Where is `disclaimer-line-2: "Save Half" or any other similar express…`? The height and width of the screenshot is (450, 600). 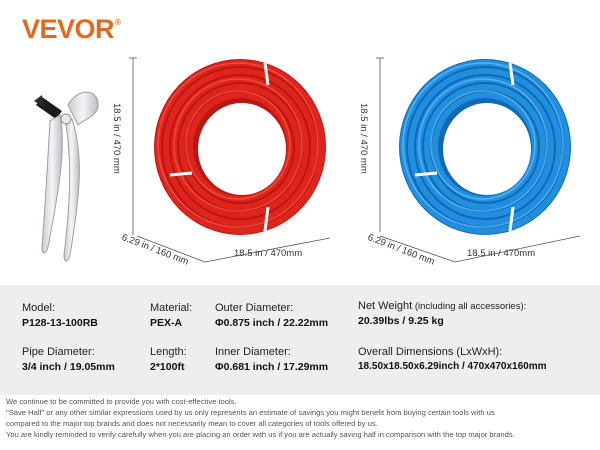 disclaimer-line-2: "Save Half" or any other similar express… is located at coordinates (250, 412).